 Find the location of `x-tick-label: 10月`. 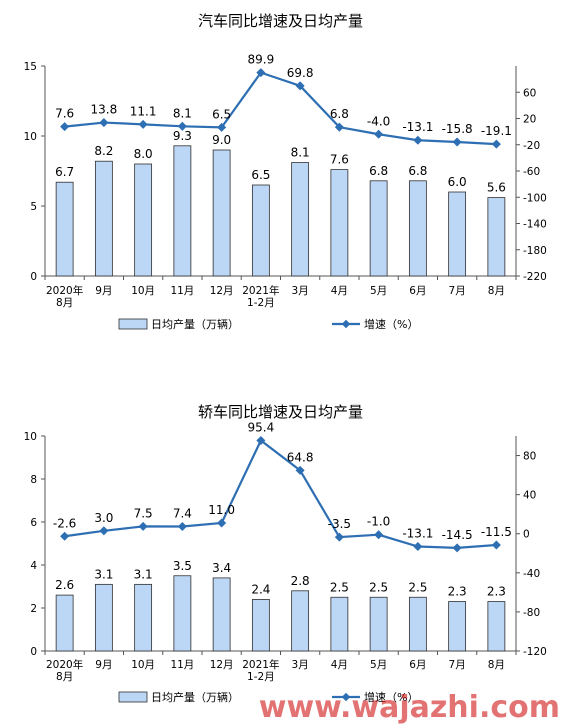

x-tick-label: 10月 is located at coordinates (143, 291).